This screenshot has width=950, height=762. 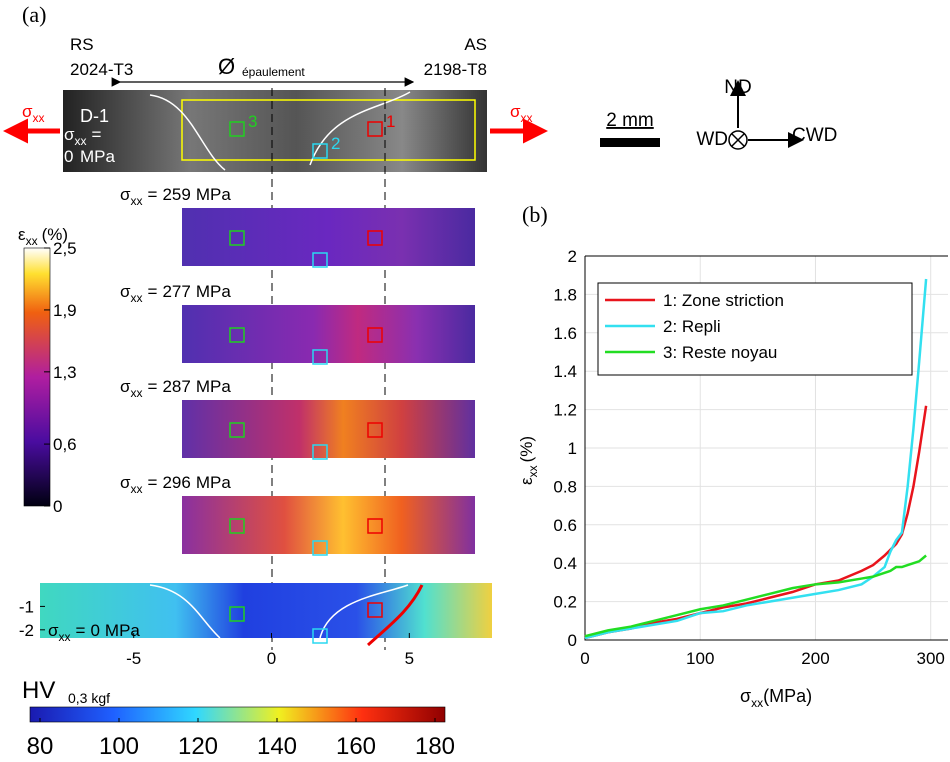 I want to click on nd-label: ND, so click(x=737, y=87).